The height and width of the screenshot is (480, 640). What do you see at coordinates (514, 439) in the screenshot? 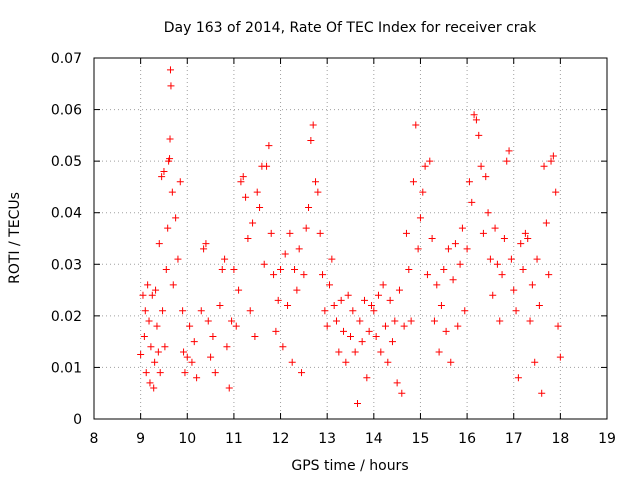
I see `x-tick-label: 17` at bounding box center [514, 439].